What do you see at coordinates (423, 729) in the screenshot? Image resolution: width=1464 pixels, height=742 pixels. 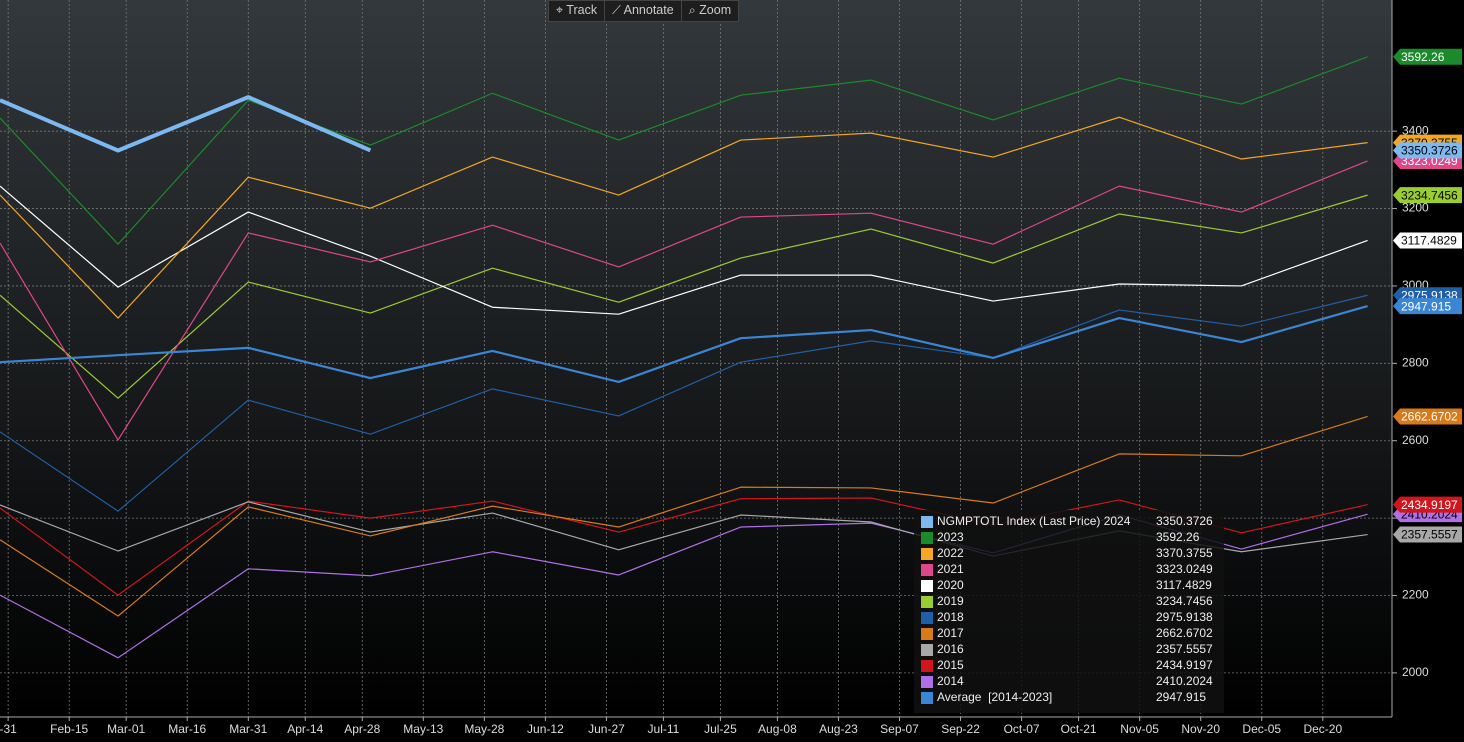 I see `x-tick-label: May-13` at bounding box center [423, 729].